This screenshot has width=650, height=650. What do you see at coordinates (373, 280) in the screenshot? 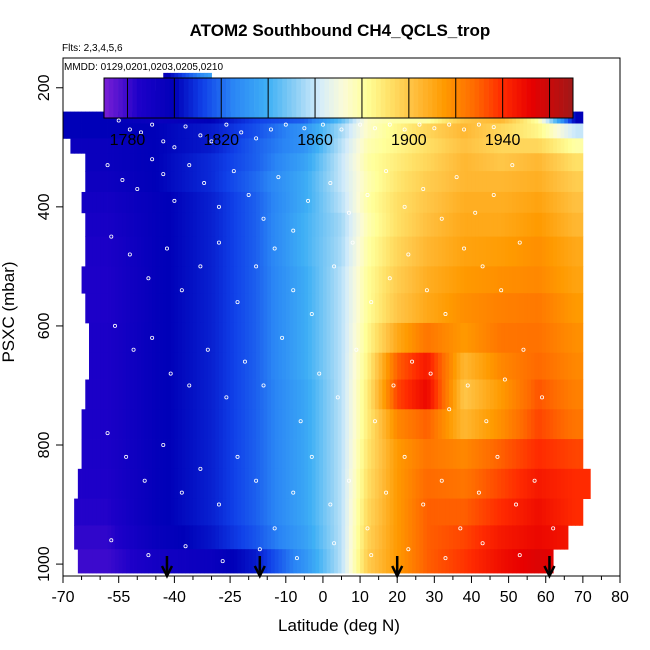
I see `heatmap-cell-b10-lat13` at bounding box center [373, 280].